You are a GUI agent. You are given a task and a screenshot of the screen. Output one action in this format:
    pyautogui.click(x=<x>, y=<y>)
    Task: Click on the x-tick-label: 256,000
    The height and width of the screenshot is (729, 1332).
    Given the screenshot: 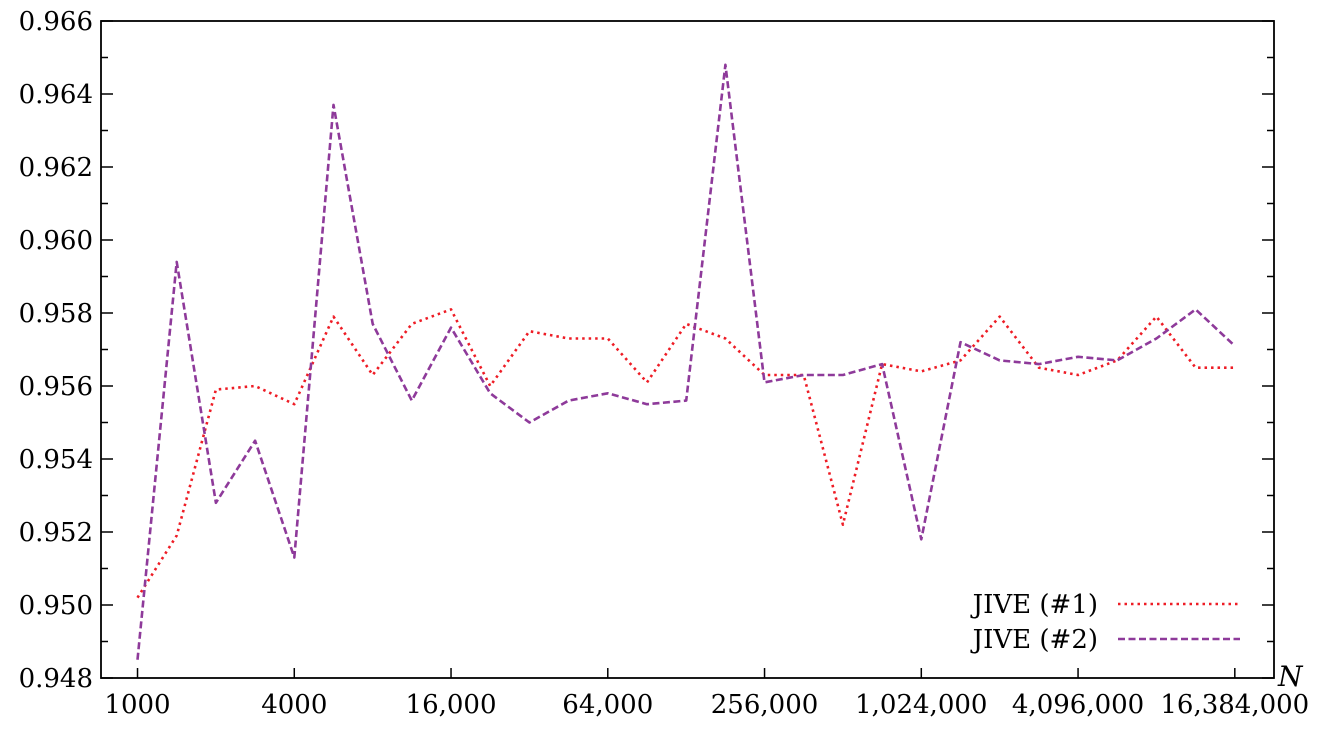 What is the action you would take?
    pyautogui.click(x=765, y=705)
    